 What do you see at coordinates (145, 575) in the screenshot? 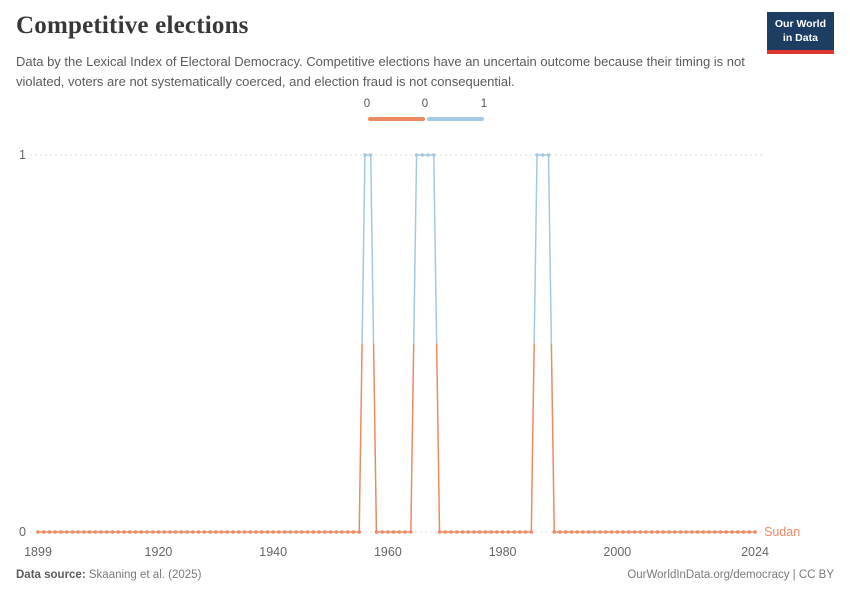
I see `data-source-value: Skaaning et al. (2025)` at bounding box center [145, 575].